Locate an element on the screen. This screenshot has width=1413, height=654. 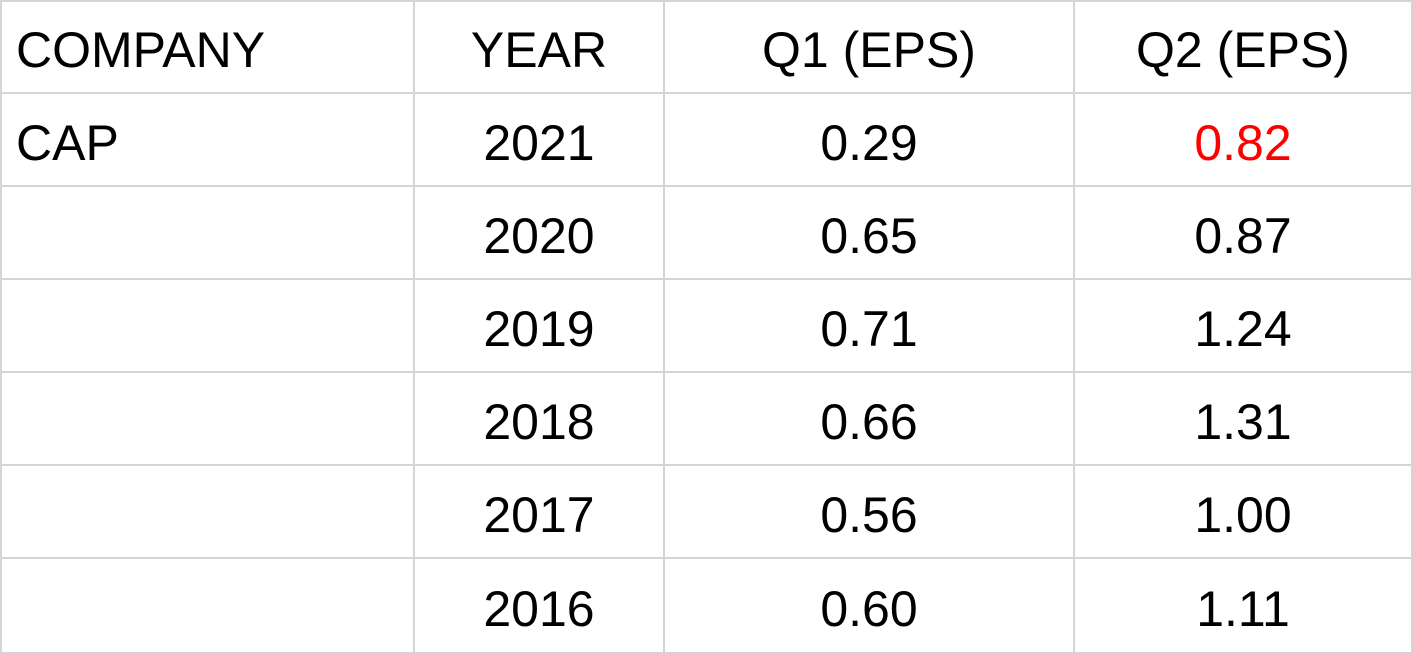
data-cell: 2017 is located at coordinates (540, 512).